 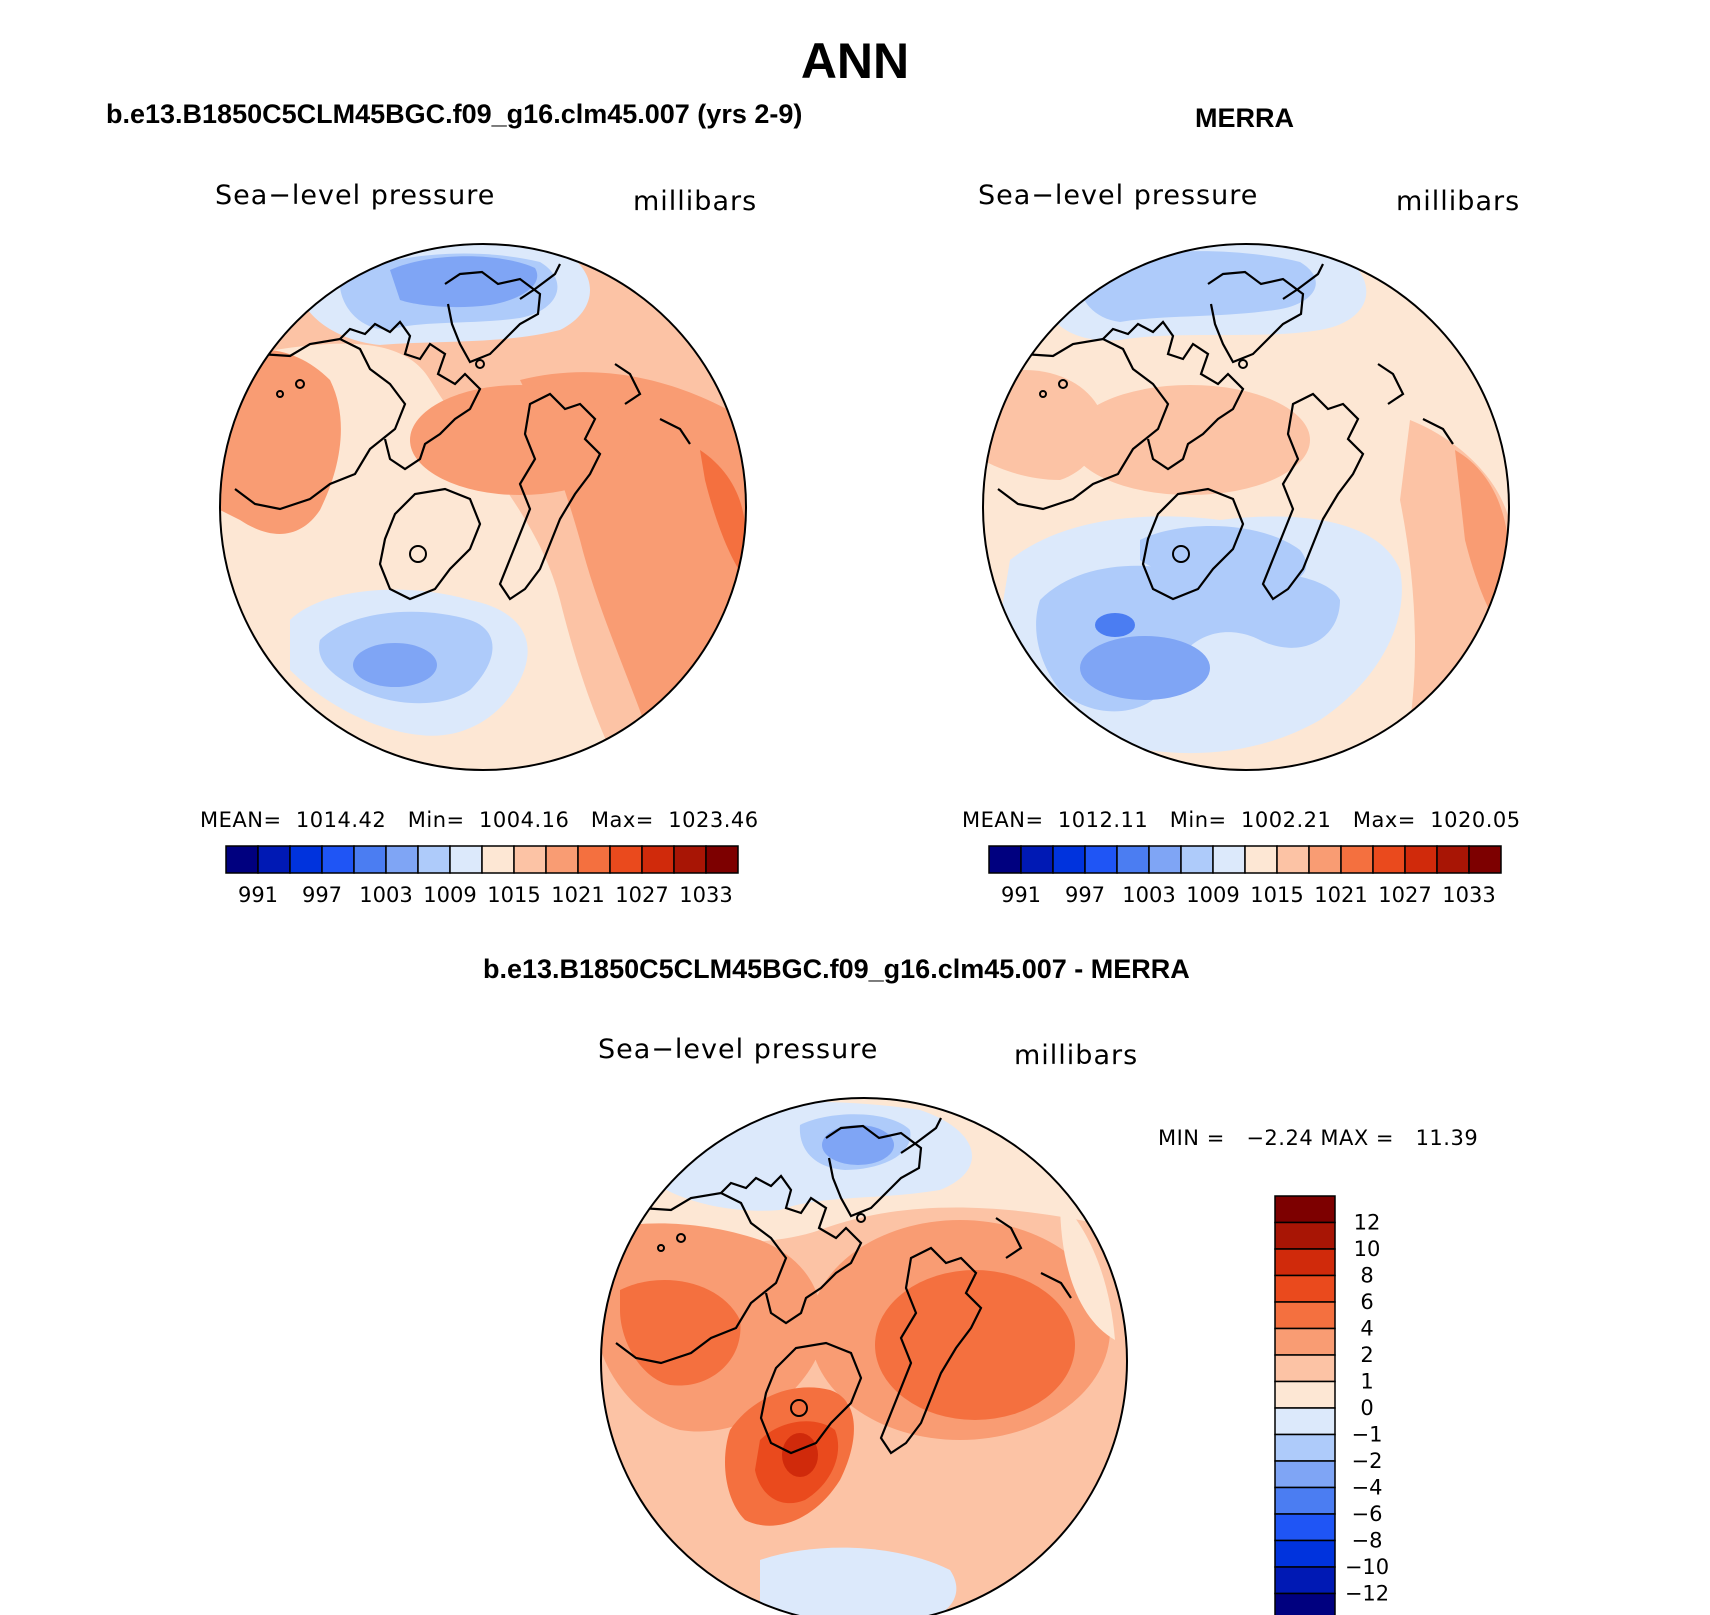 What do you see at coordinates (1021, 895) in the screenshot?
I see `panel-2-colorbar-tick-label: 991` at bounding box center [1021, 895].